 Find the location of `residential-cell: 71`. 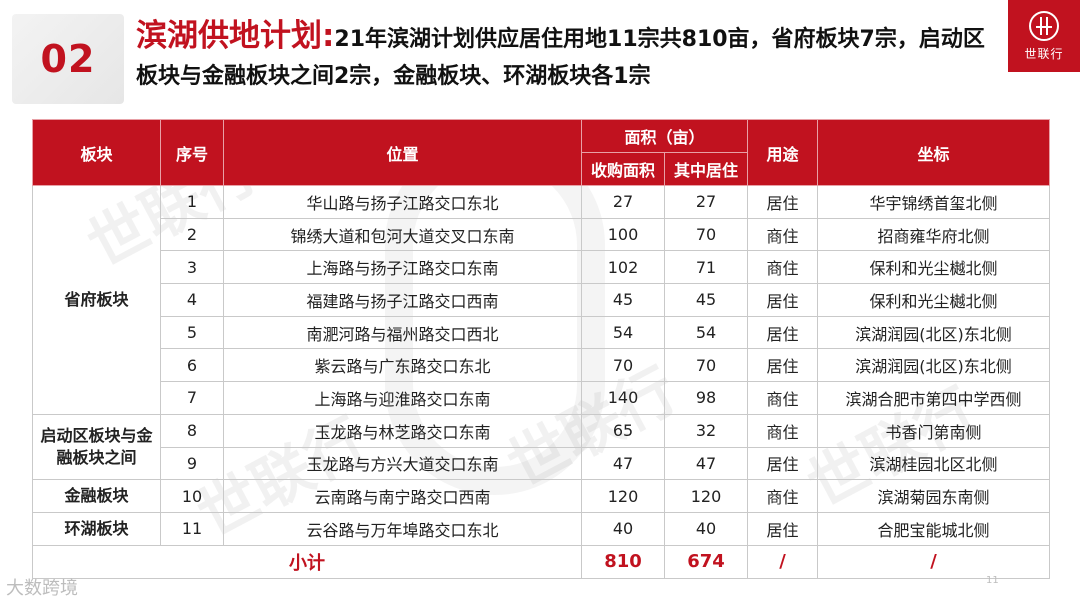

residential-cell: 71 is located at coordinates (706, 267).